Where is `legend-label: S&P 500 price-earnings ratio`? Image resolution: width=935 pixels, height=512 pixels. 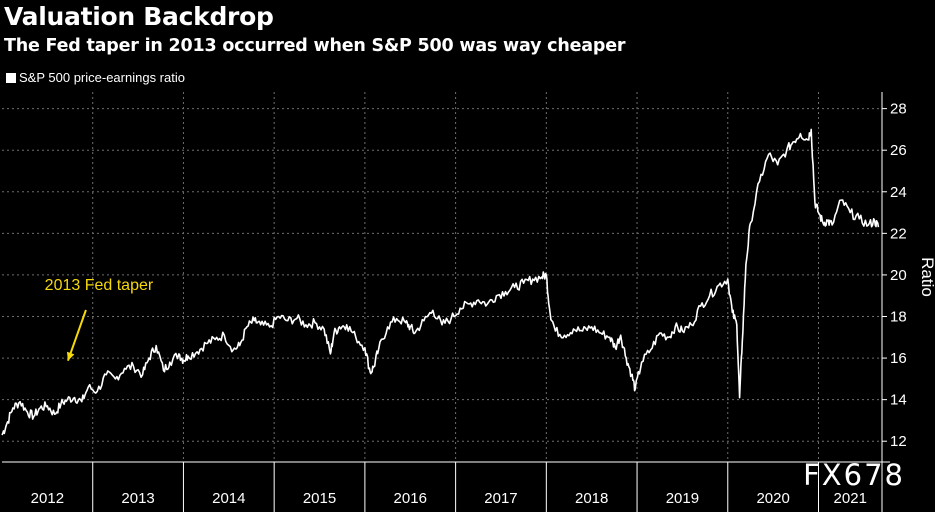 legend-label: S&P 500 price-earnings ratio is located at coordinates (102, 77).